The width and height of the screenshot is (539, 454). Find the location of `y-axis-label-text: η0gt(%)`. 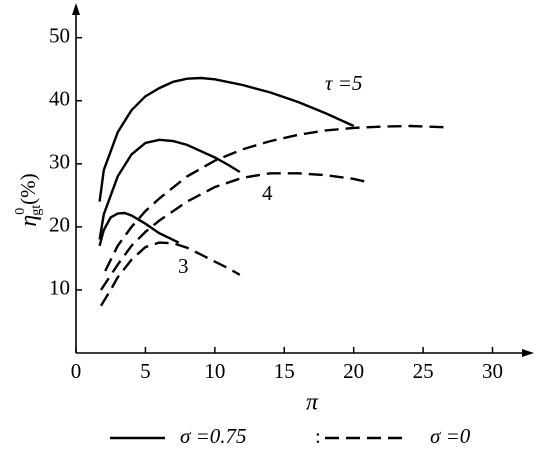

y-axis-label-text: η0gt(%) is located at coordinates (28, 199).